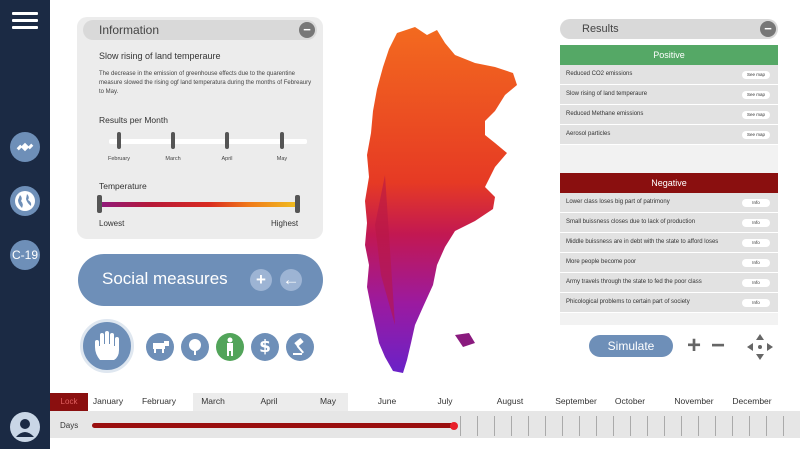  Describe the element at coordinates (173, 159) in the screenshot. I see `month-label: March` at that location.